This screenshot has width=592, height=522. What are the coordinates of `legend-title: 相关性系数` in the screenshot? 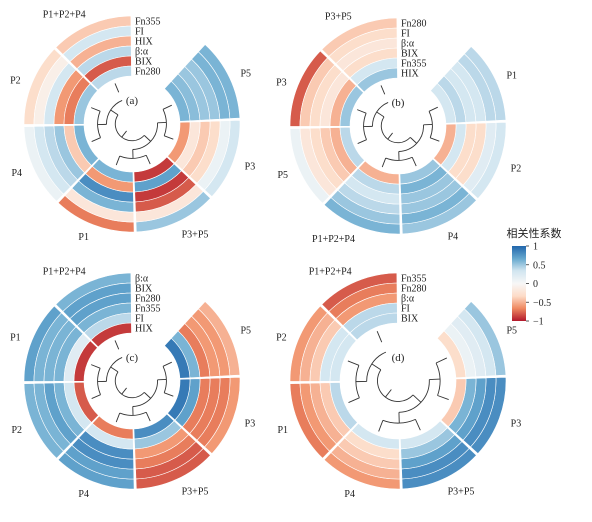 It's located at (534, 233).